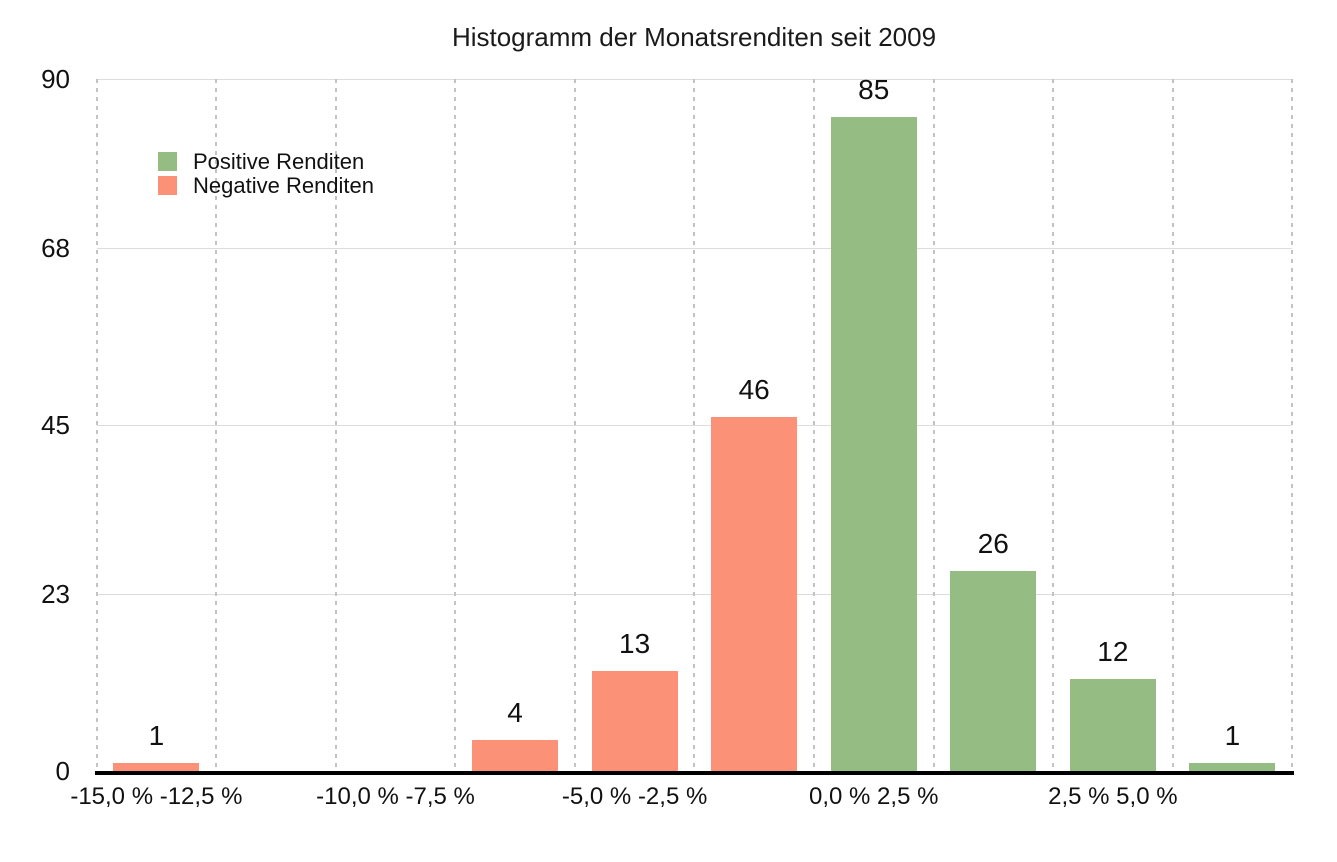 The image size is (1337, 862). Describe the element at coordinates (874, 796) in the screenshot. I see `x-axis-tick-label: 0,0 % 2,5 %` at that location.